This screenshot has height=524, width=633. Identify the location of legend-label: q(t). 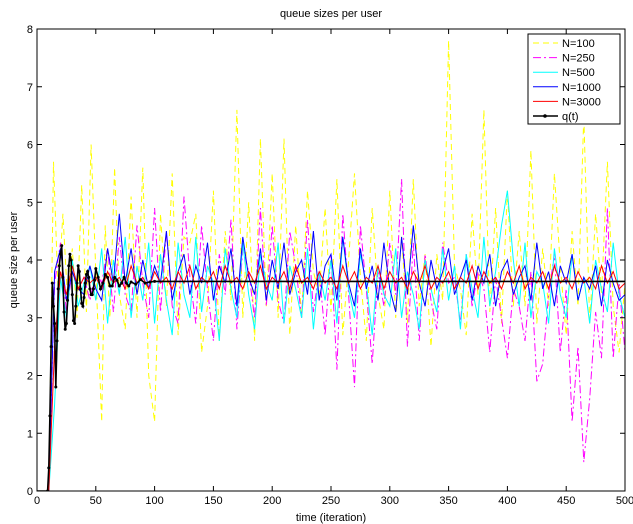
(570, 117).